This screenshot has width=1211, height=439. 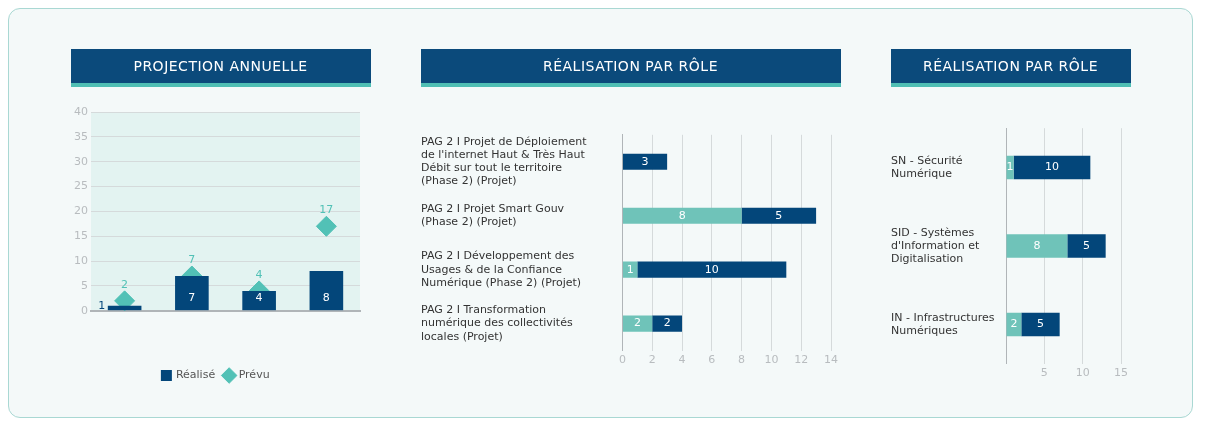 What do you see at coordinates (500, 269) in the screenshot?
I see `y-tick-label: PAG 2 I Développement des Usages & de la Confiance Numérique (Phase 2) (Projet)` at bounding box center [500, 269].